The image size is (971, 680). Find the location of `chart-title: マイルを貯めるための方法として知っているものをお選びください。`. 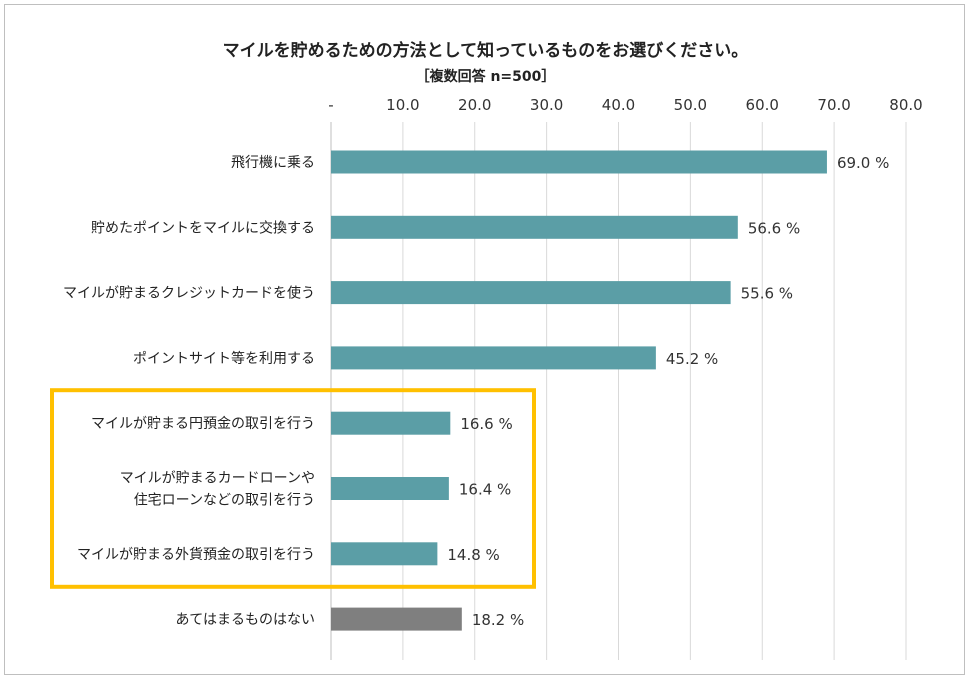

chart-title: マイルを貯めるための方法として知っているものをお選びください。 is located at coordinates (485, 51).